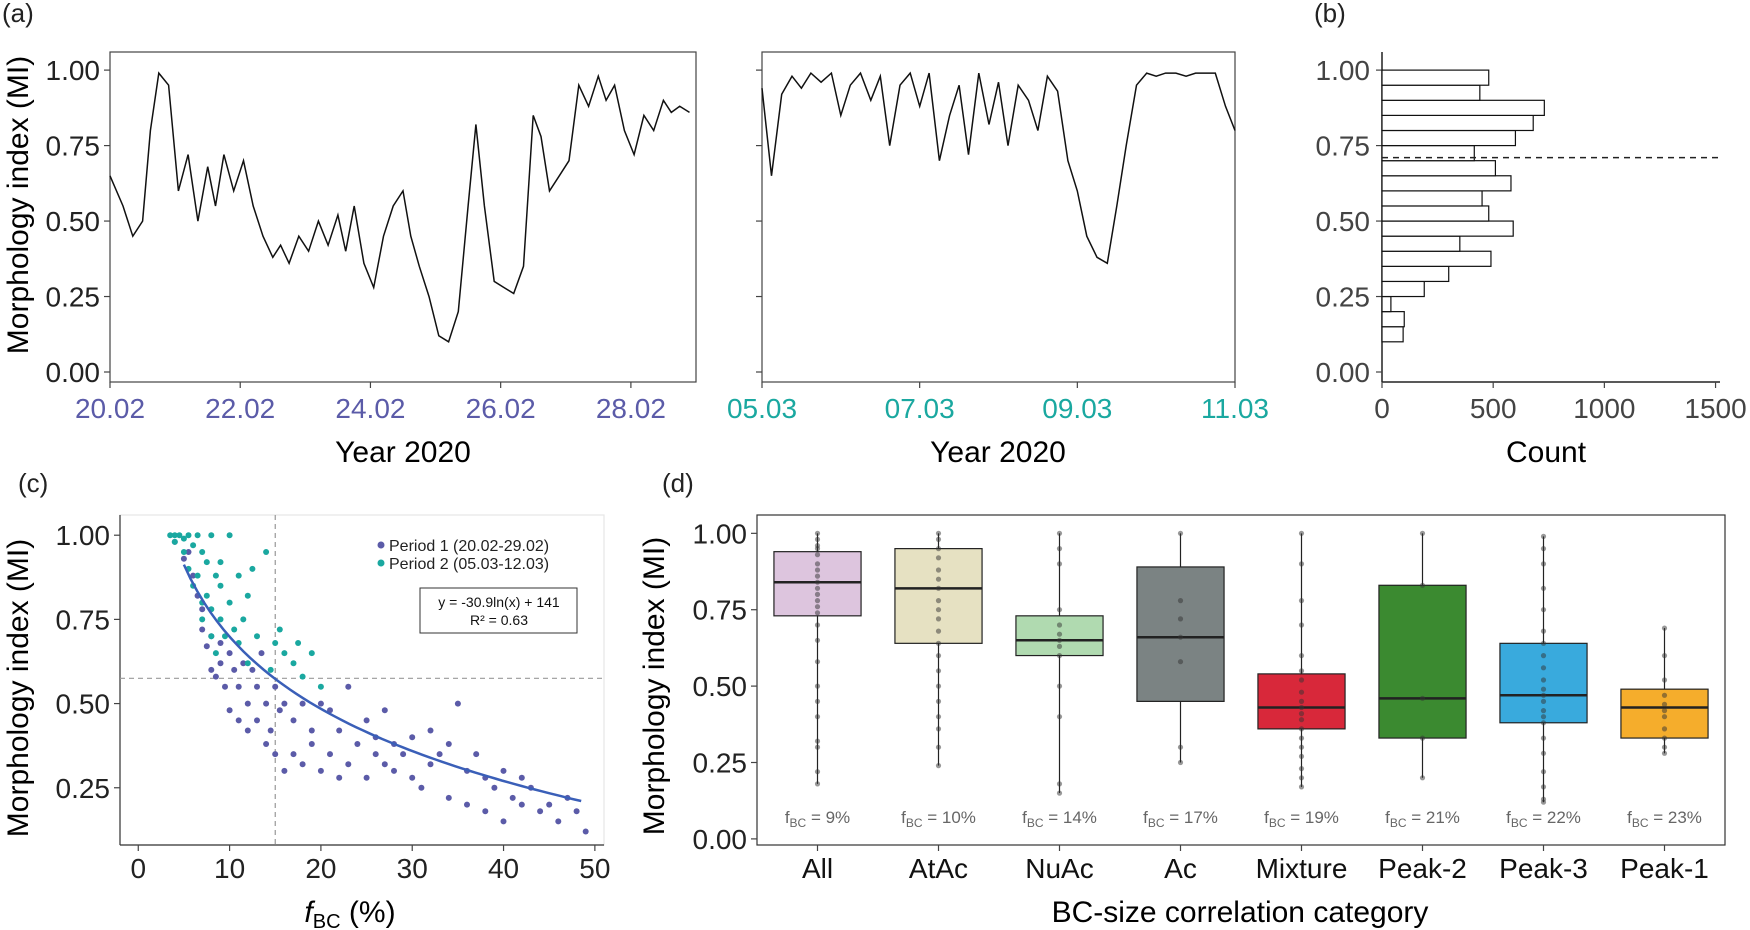 The height and width of the screenshot is (930, 1750). I want to click on panel-a-right-yticks, so click(759, 221).